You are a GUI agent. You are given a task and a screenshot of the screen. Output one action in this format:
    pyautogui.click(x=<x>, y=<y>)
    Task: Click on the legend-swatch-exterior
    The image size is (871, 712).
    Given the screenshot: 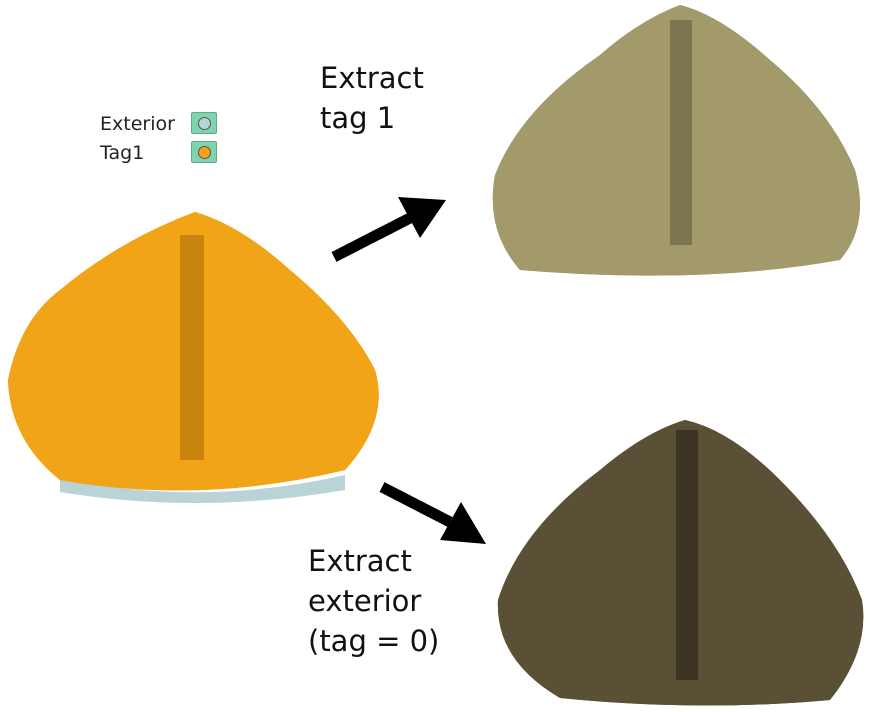 What is the action you would take?
    pyautogui.click(x=204, y=123)
    